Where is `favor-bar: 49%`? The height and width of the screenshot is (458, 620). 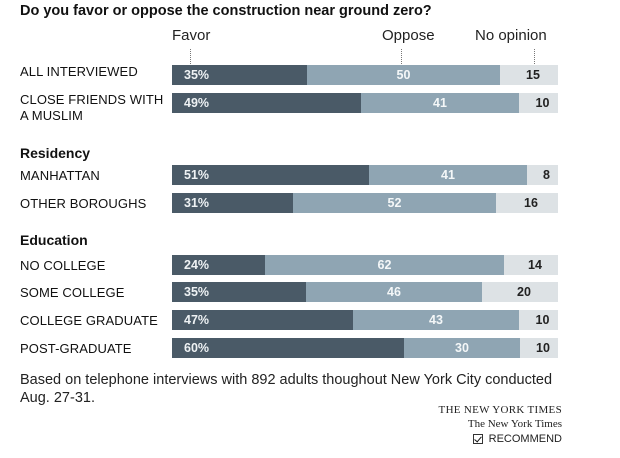
favor-bar: 49% is located at coordinates (266, 103).